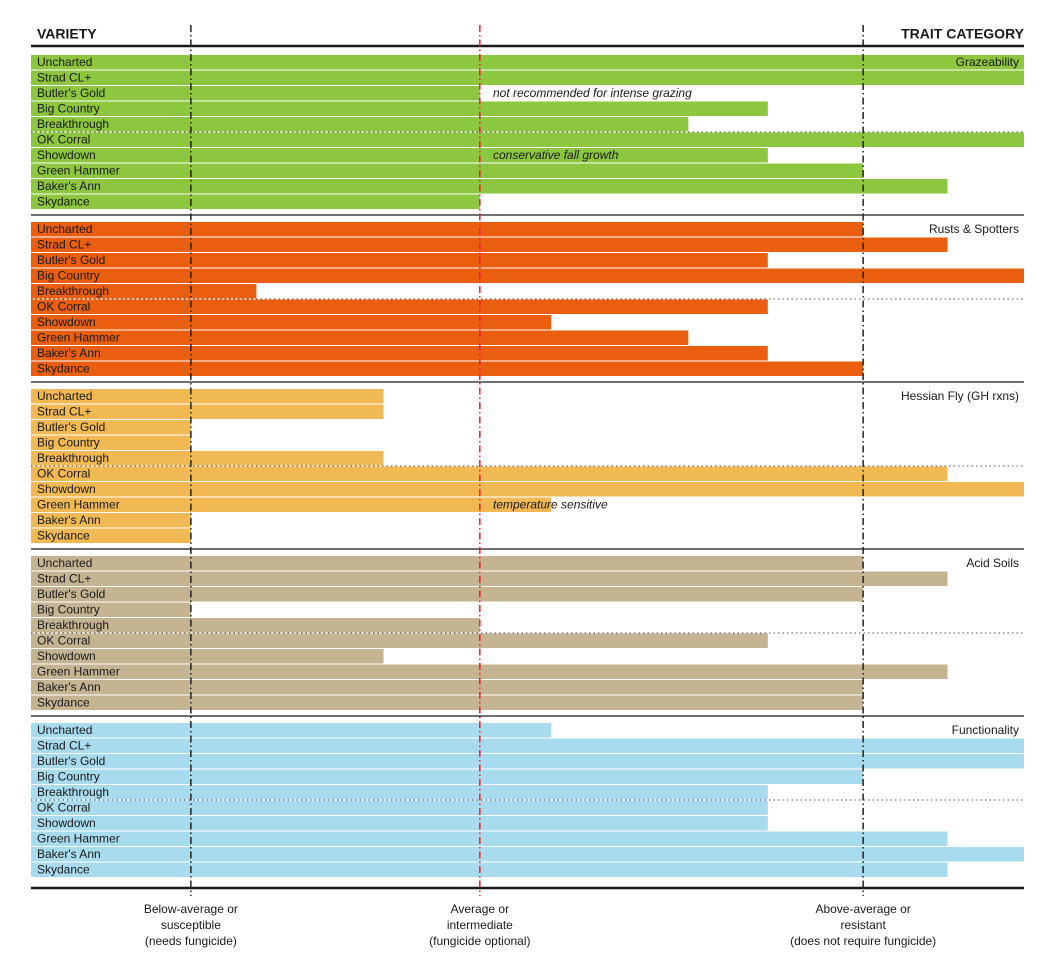  What do you see at coordinates (191, 909) in the screenshot?
I see `x-tick-label: Below-average or` at bounding box center [191, 909].